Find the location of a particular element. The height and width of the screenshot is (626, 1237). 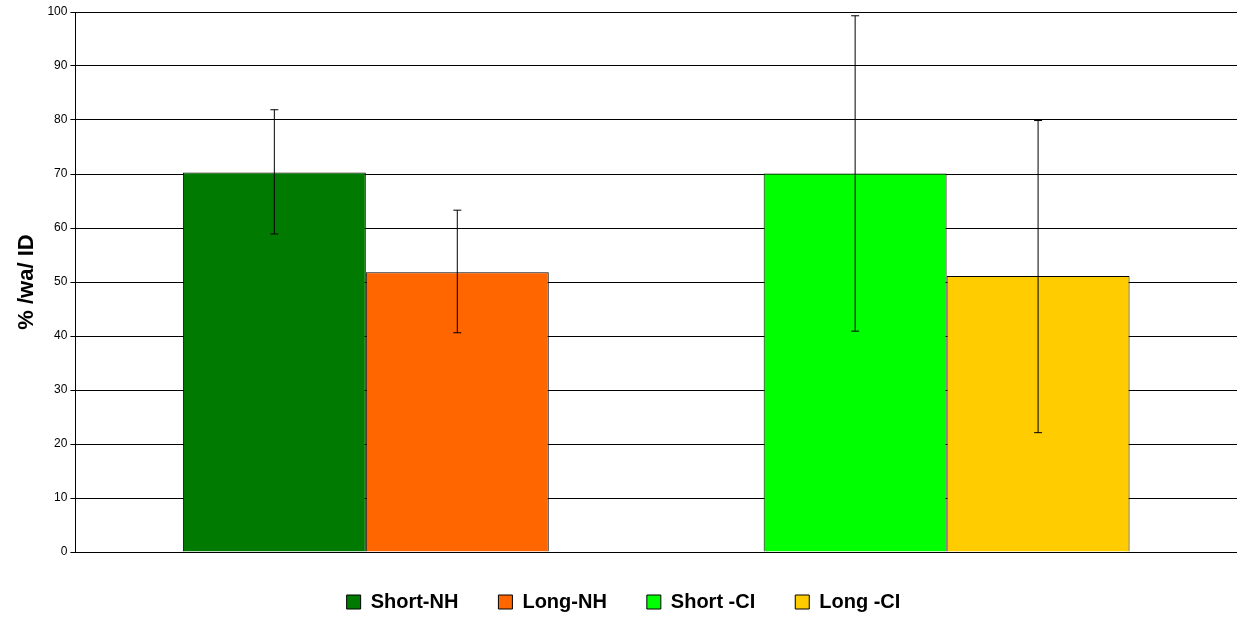

legend-label: Long -CI is located at coordinates (860, 600).